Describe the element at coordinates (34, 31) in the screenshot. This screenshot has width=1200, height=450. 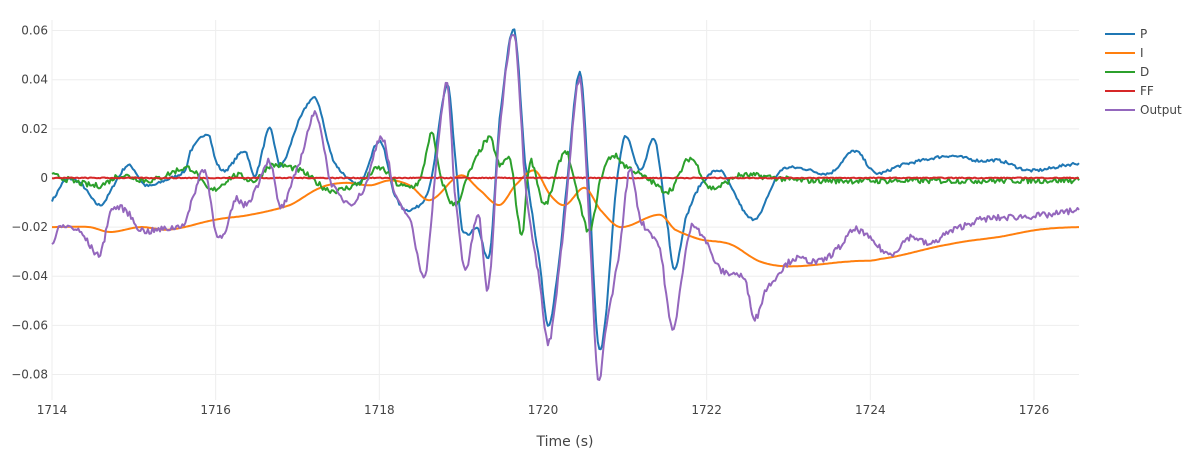
I see `y-tick-label: 0.06` at that location.